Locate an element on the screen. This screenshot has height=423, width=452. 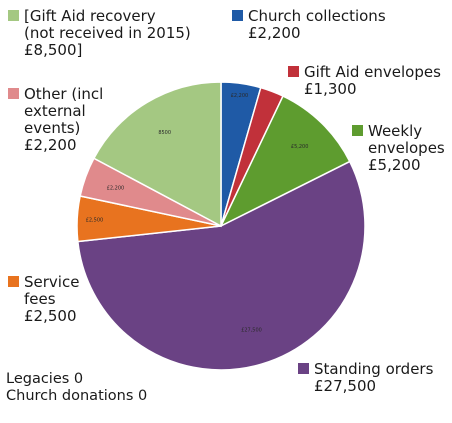
legend-label: [Gift Aid recovery is located at coordinates (90, 16).